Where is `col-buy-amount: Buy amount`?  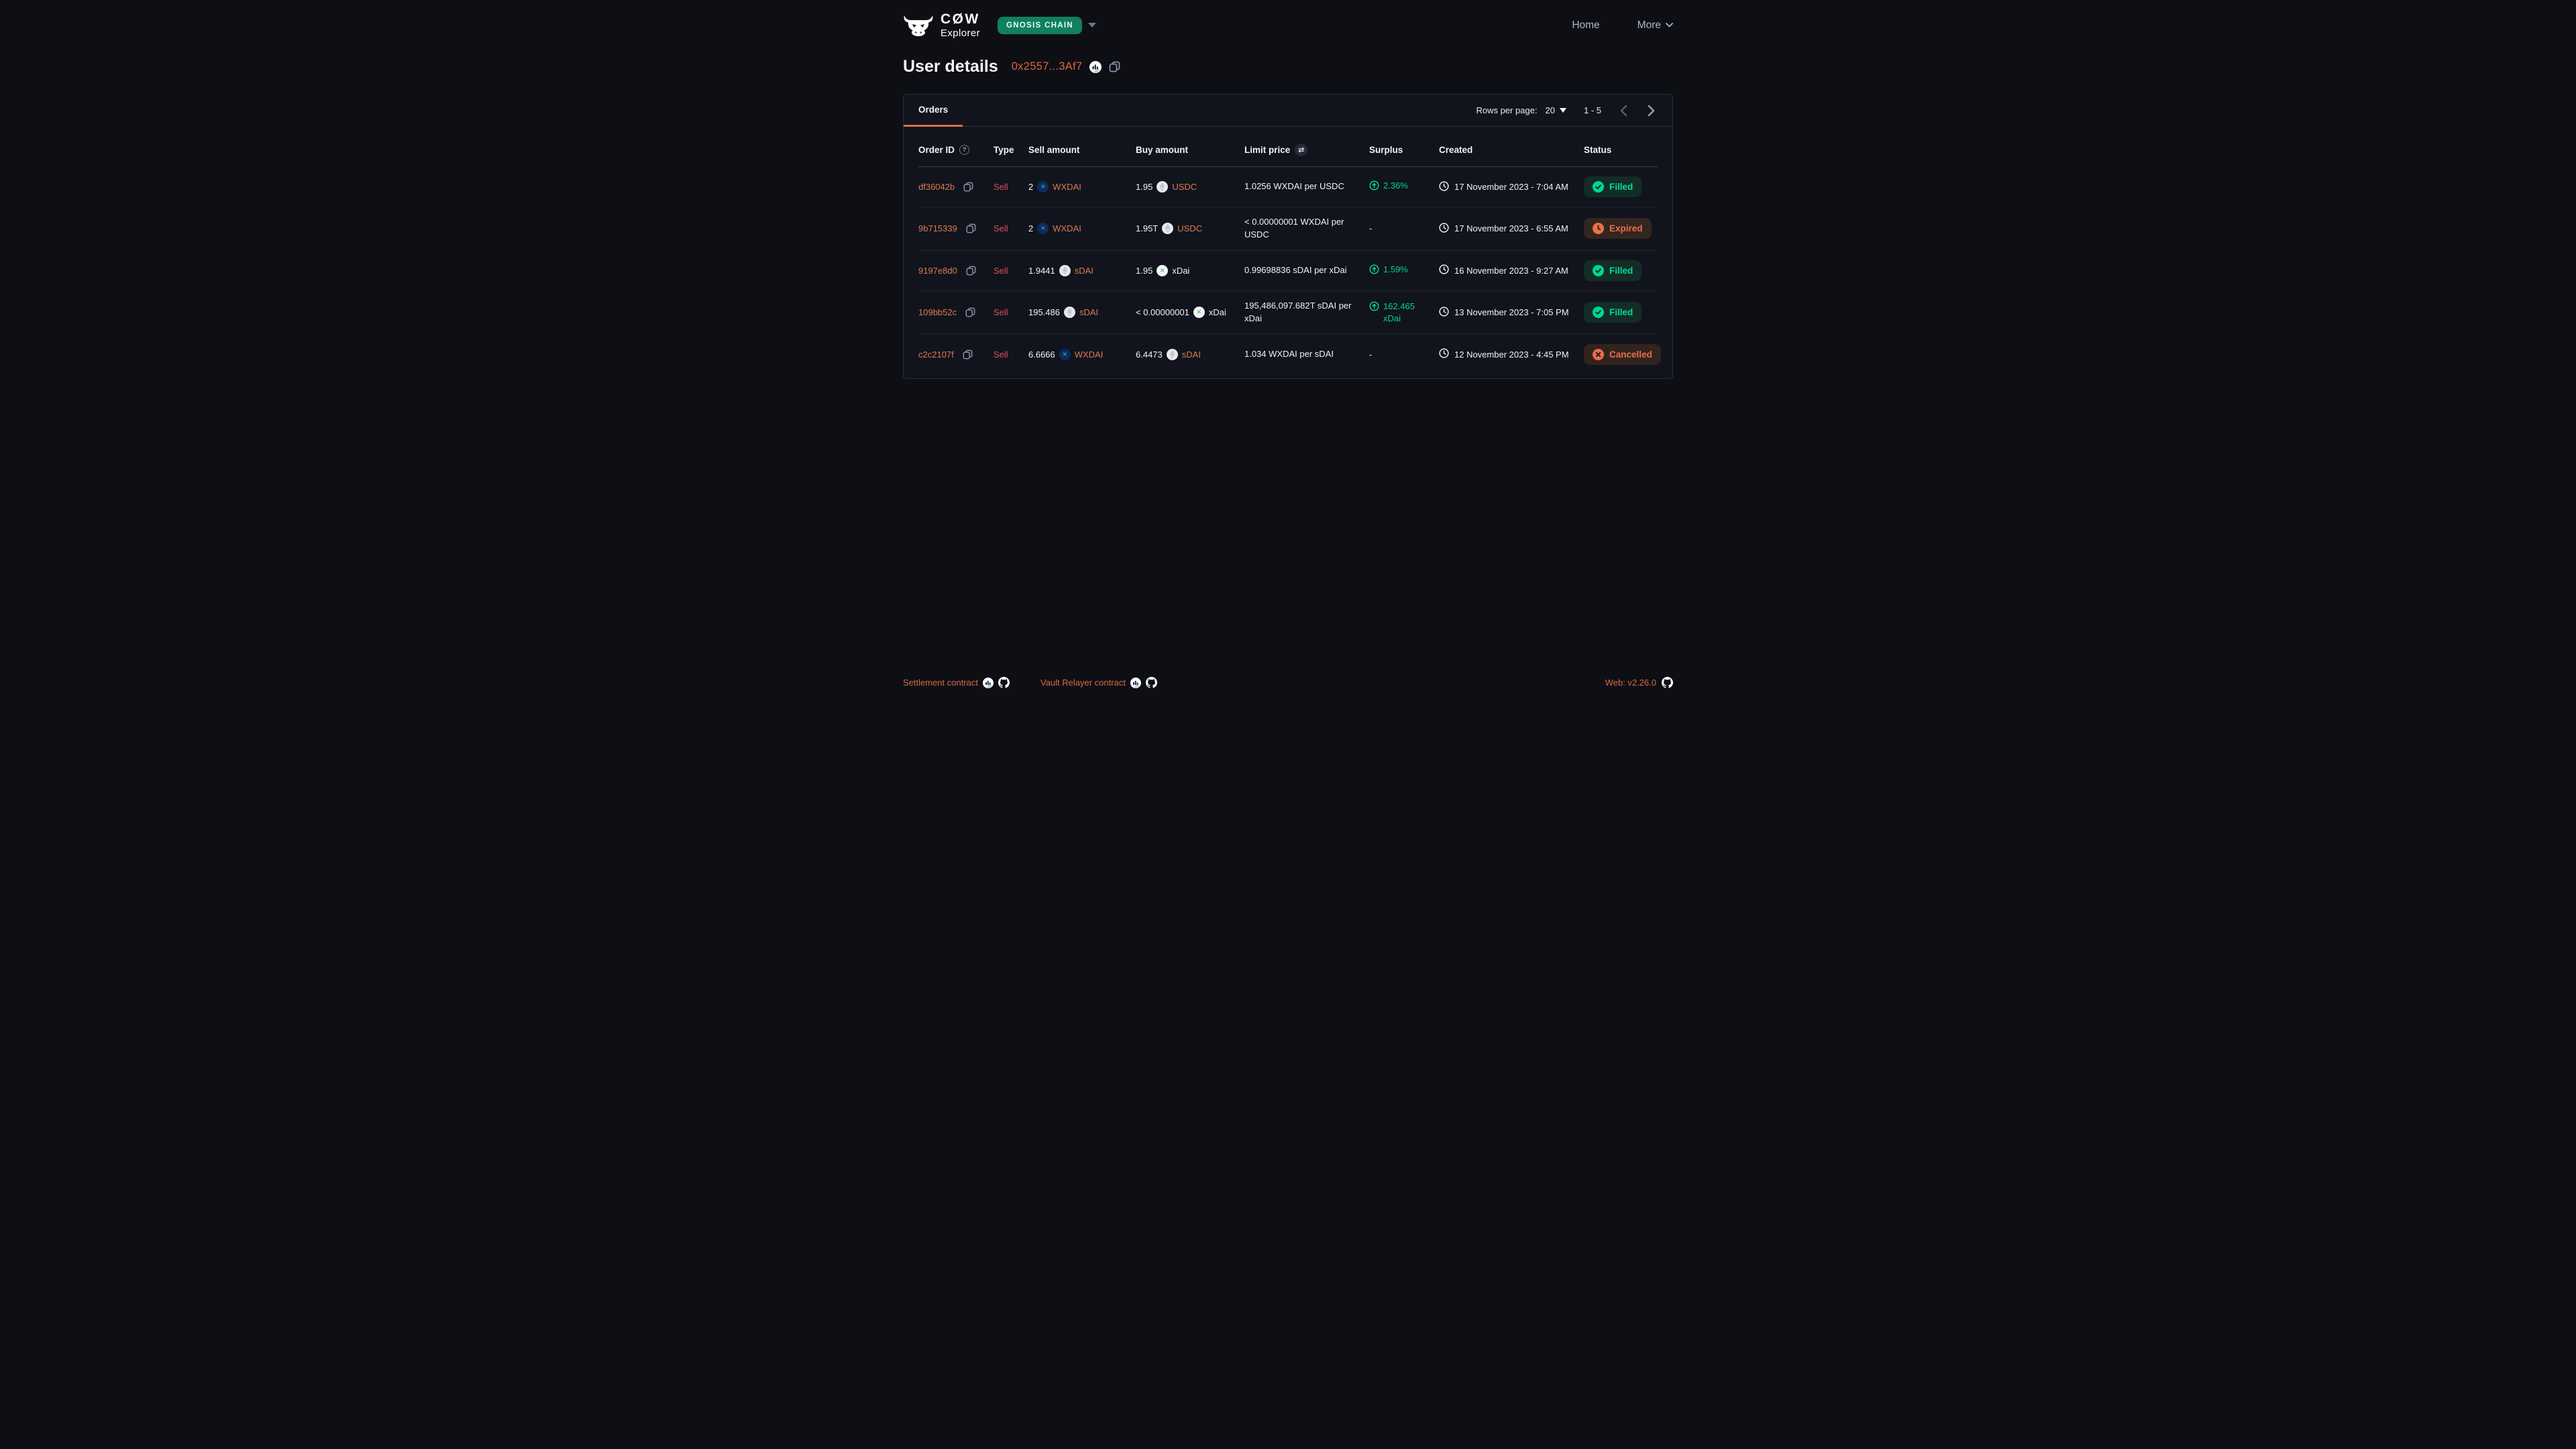
col-buy-amount: Buy amount is located at coordinates (1162, 150).